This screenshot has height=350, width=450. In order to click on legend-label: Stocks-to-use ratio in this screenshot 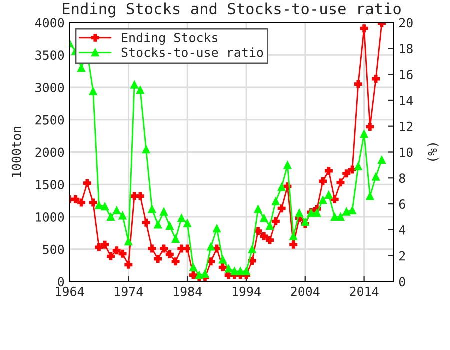, I will do `click(193, 53)`.